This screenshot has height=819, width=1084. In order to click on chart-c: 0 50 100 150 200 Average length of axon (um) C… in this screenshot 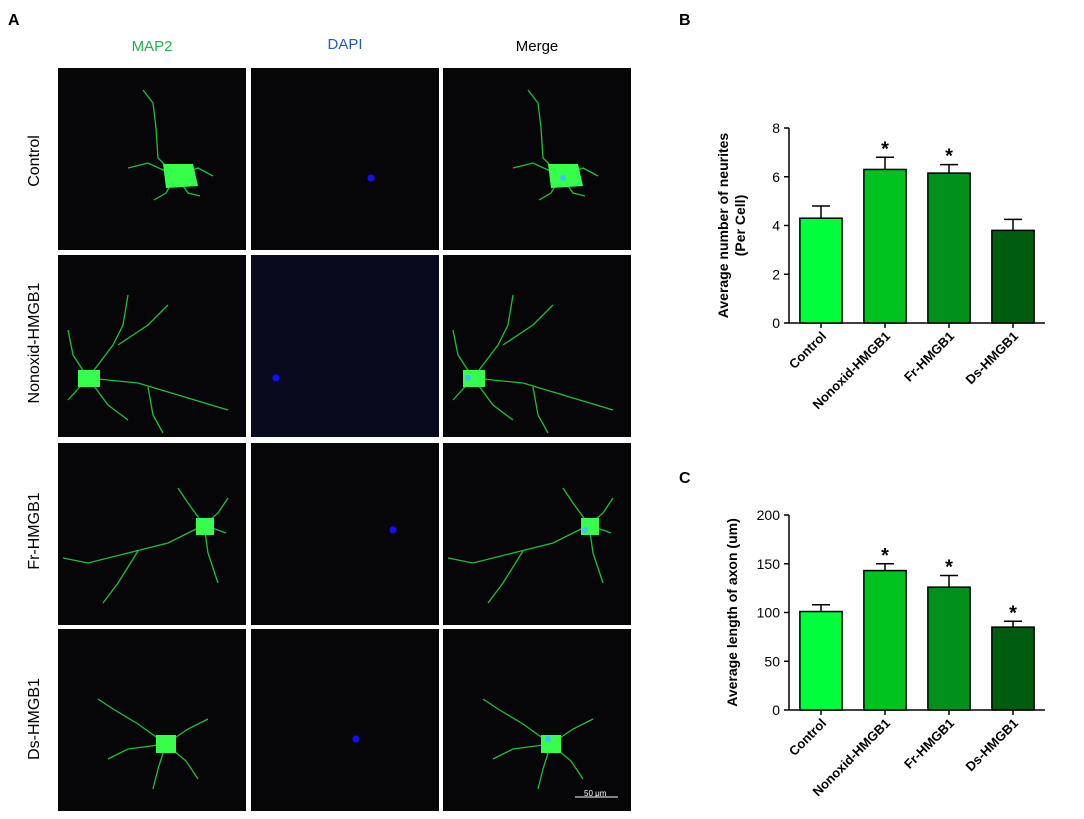, I will do `click(884, 653)`.